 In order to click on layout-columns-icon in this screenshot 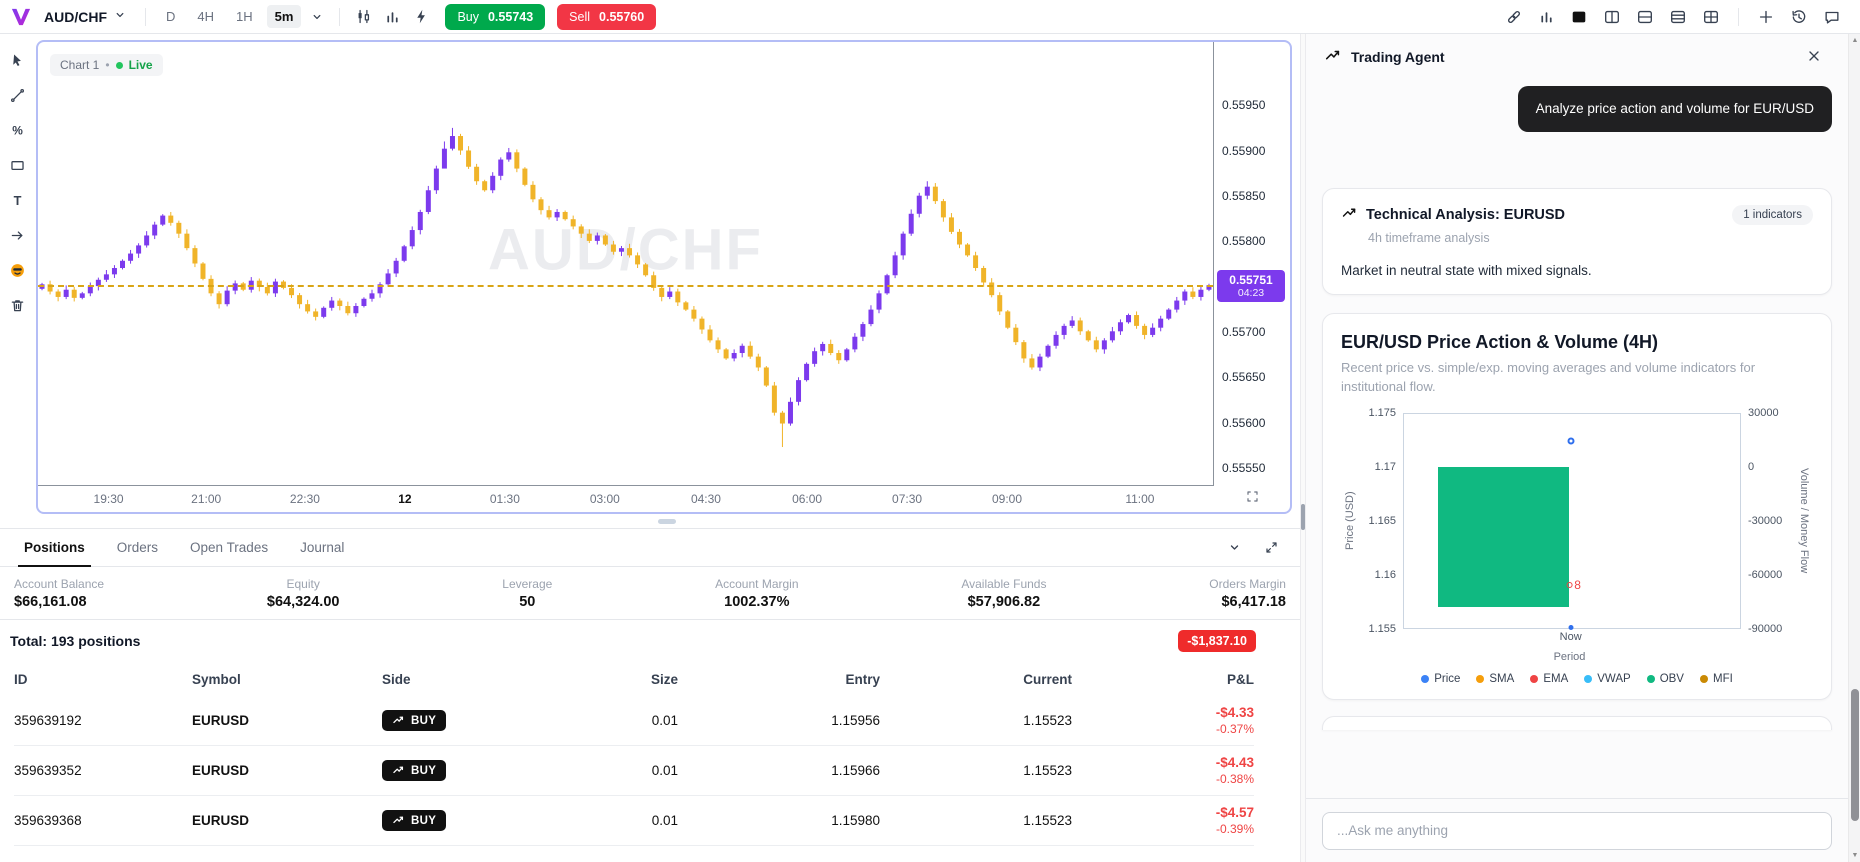, I will do `click(1612, 17)`.